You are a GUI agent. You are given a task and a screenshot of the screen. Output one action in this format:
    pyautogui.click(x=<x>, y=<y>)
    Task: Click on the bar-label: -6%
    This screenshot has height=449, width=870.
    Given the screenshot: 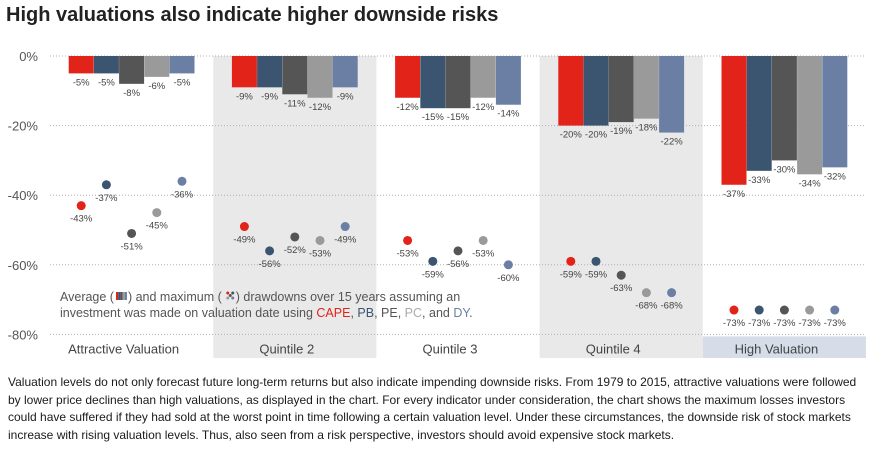 What is the action you would take?
    pyautogui.click(x=156, y=86)
    